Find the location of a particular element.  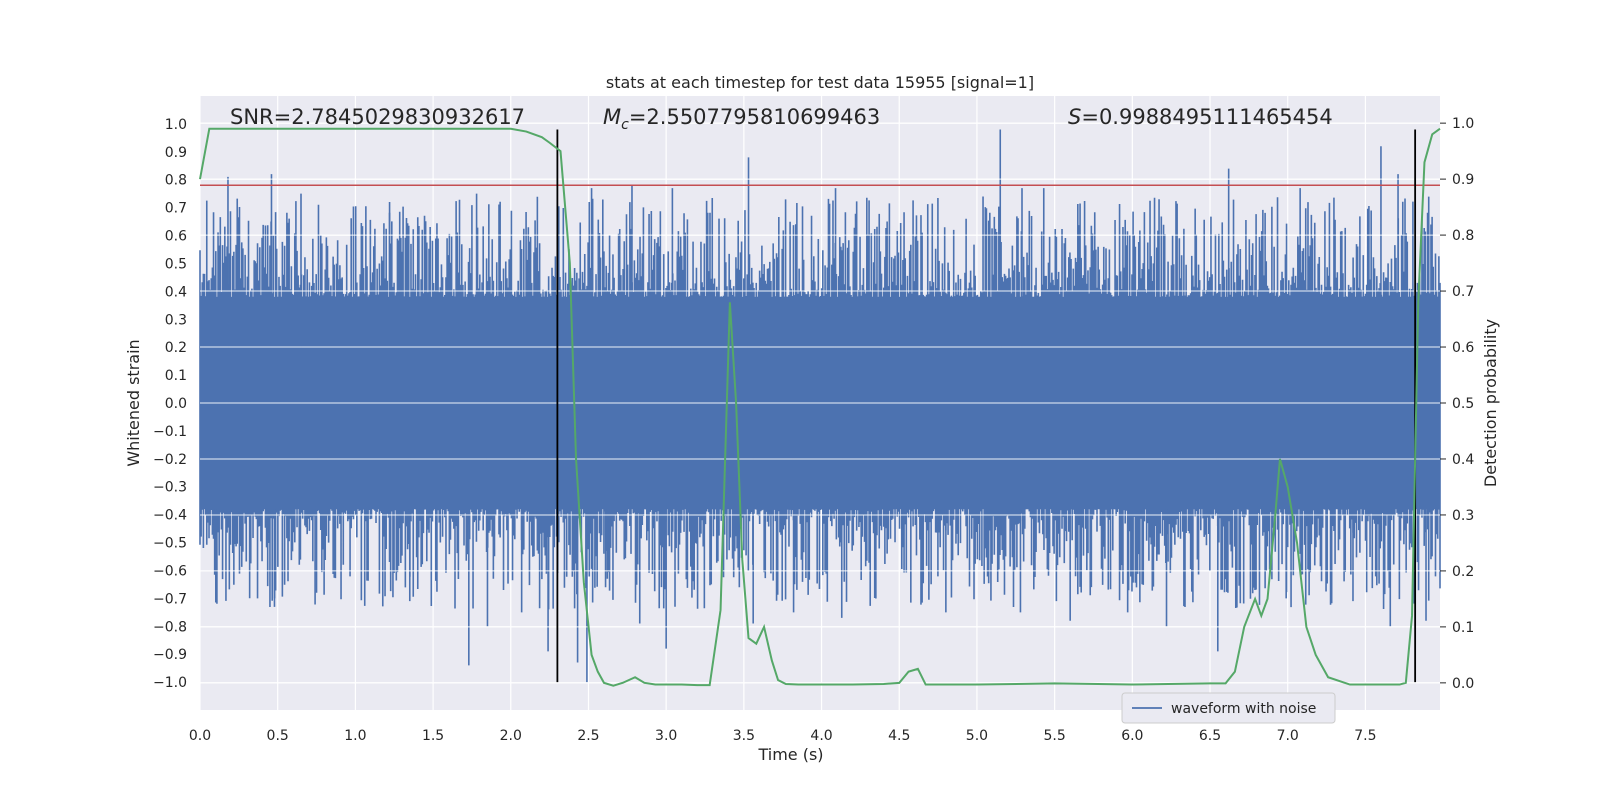

y-tick-label: 0.2 is located at coordinates (176, 348).